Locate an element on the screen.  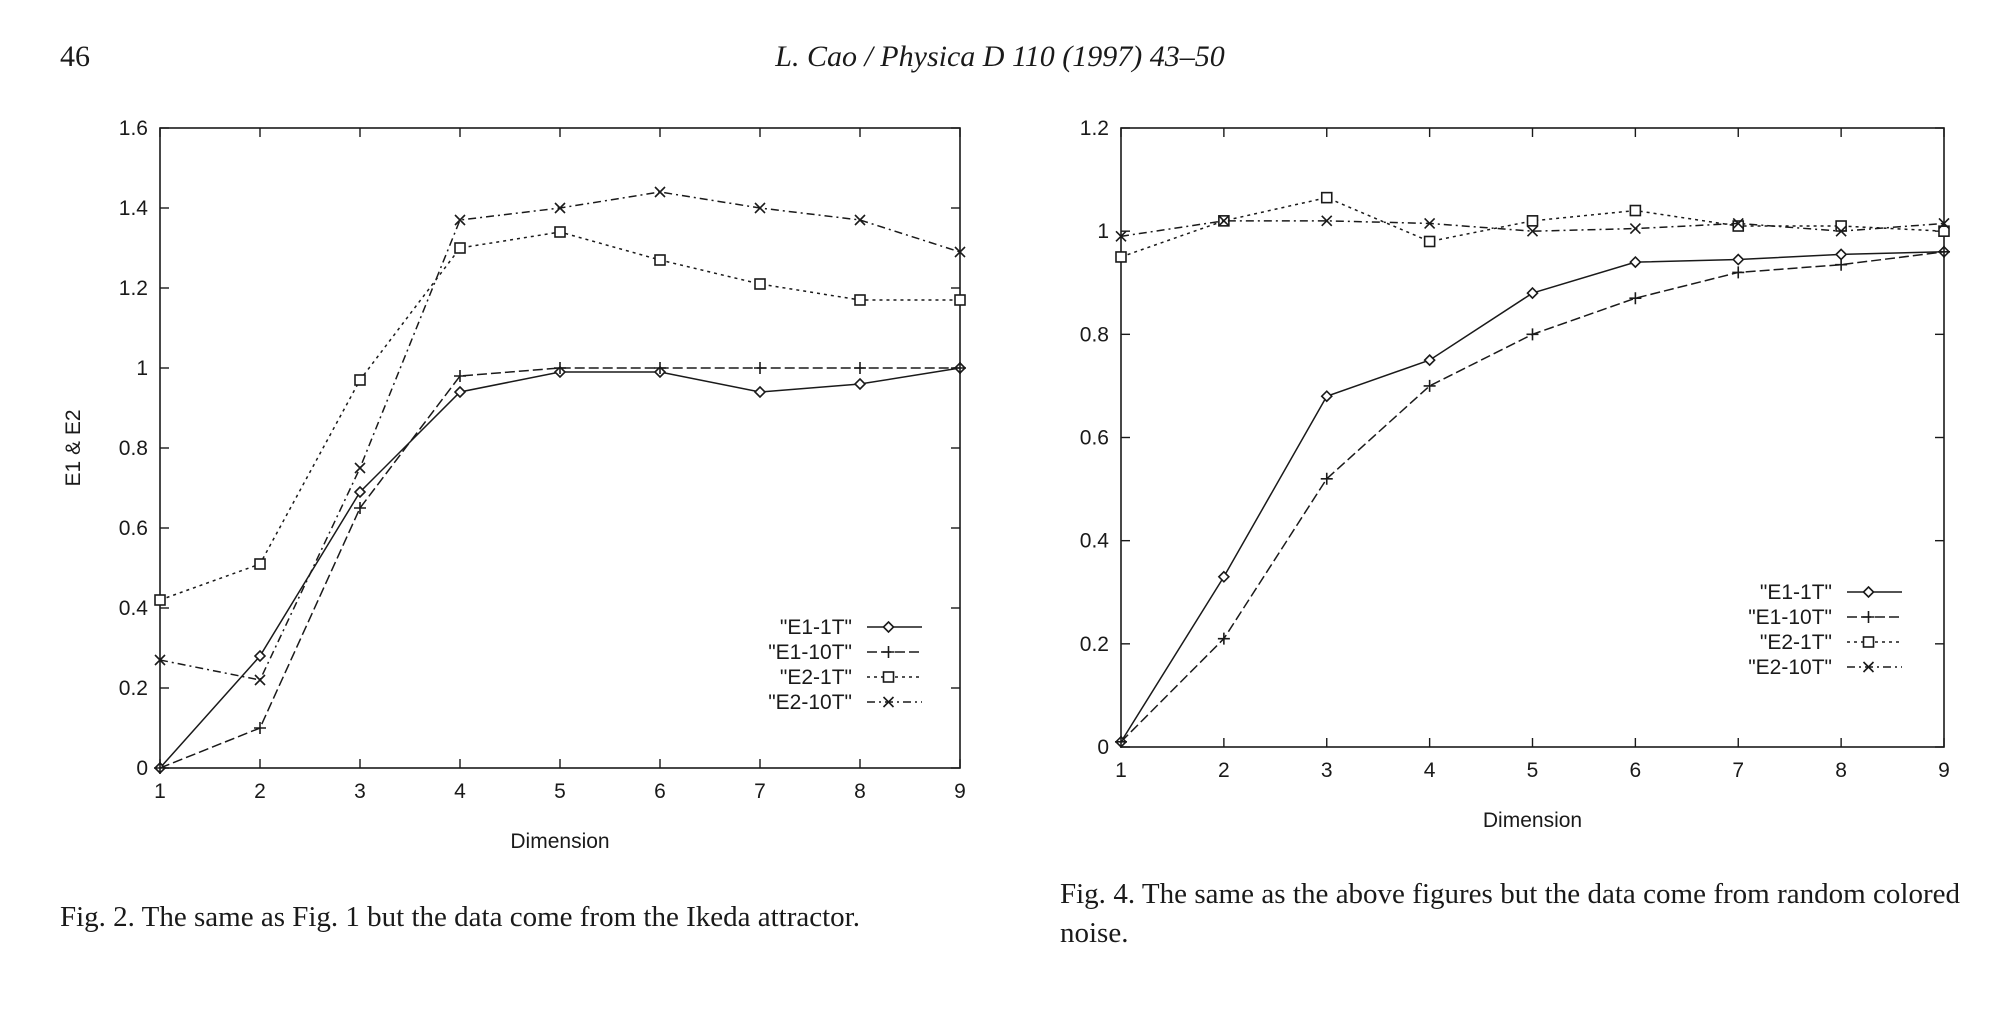
fig4-x-tick-label: 6 is located at coordinates (1636, 770).